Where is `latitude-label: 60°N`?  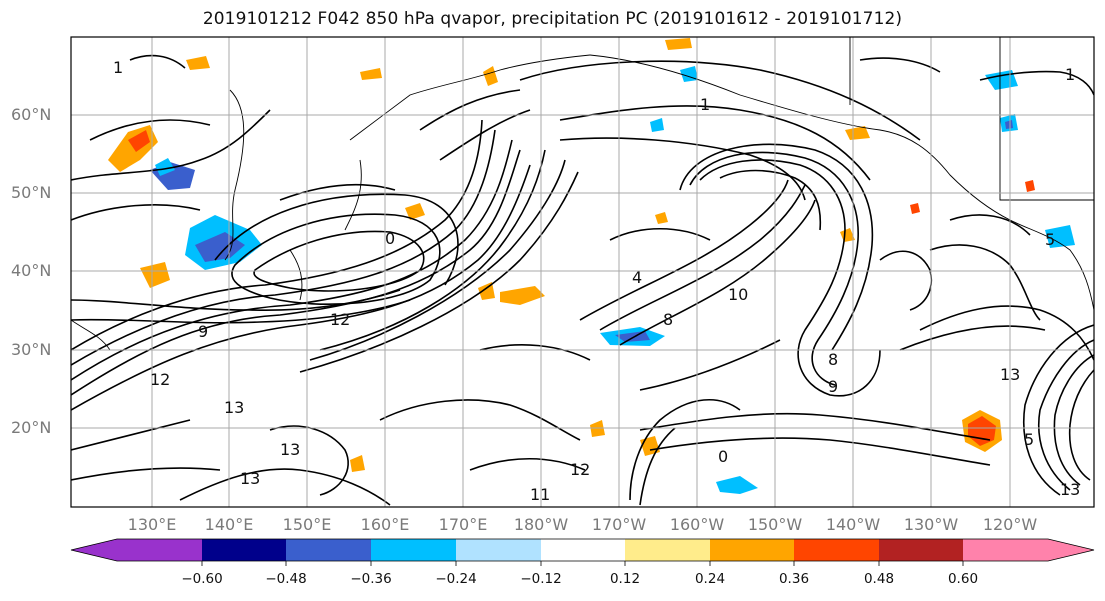
latitude-label: 60°N is located at coordinates (31, 114).